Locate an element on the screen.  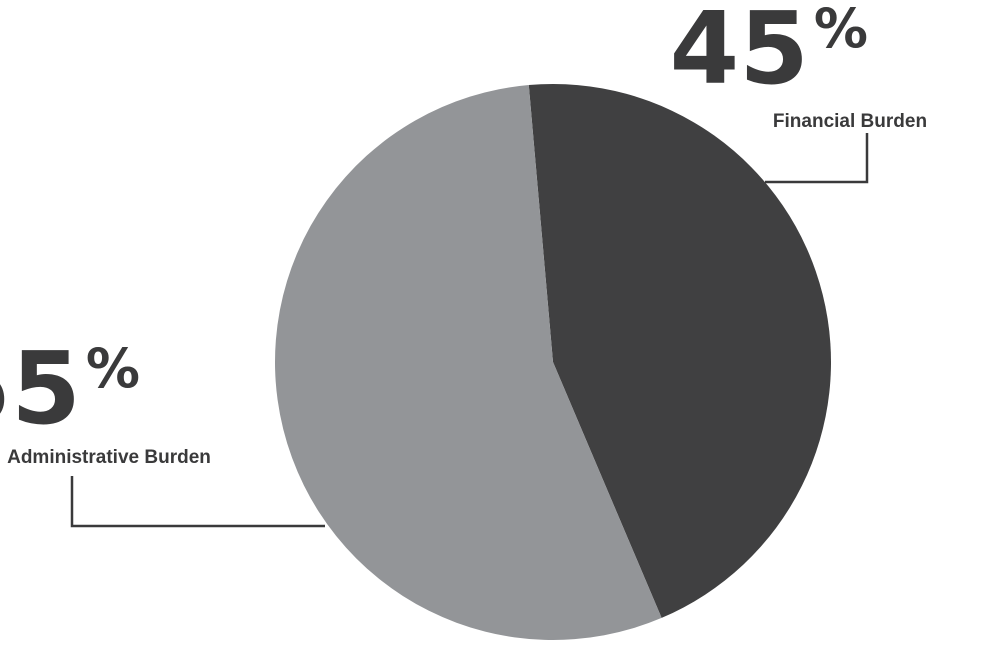
value-label-administrative: 55 % is located at coordinates (70, 388).